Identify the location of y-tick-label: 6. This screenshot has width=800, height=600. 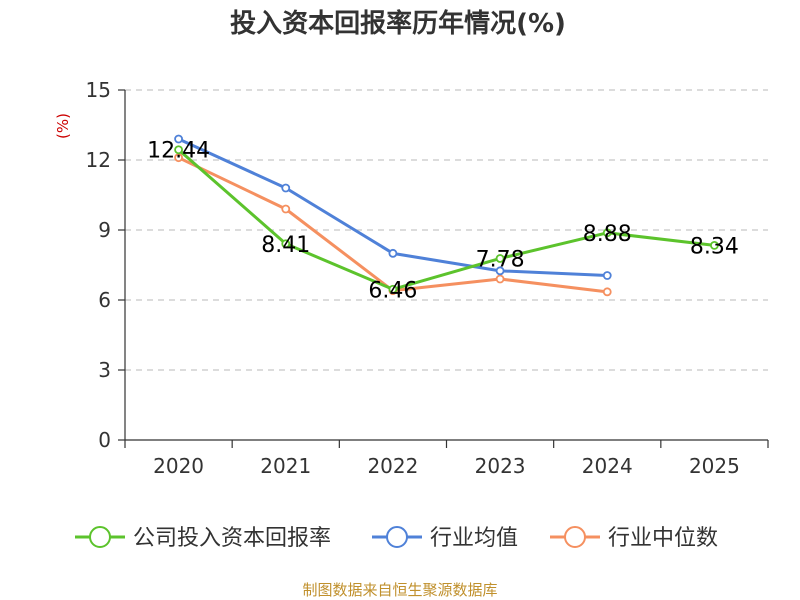
(104, 300).